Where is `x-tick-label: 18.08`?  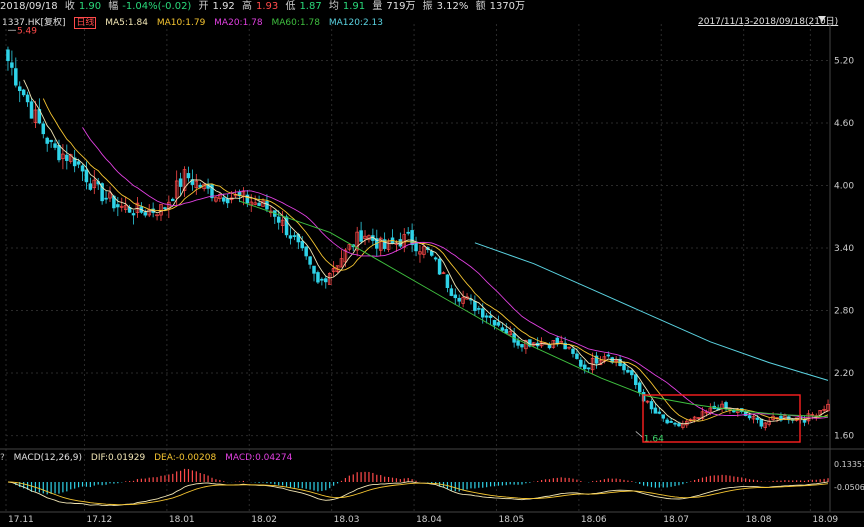 x-tick-label: 18.08 is located at coordinates (759, 520).